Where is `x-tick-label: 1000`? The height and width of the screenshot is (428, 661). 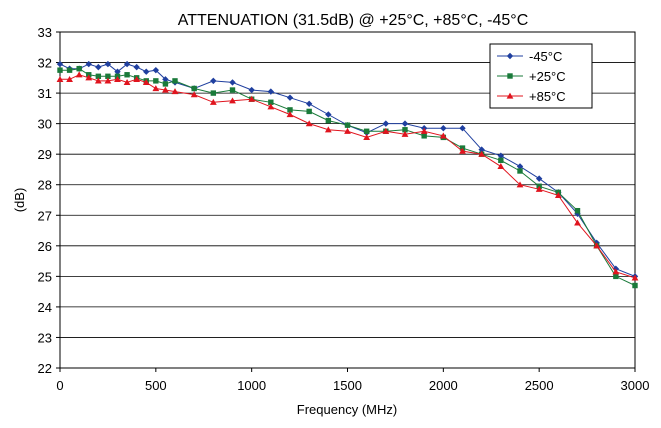 x-tick-label: 1000 is located at coordinates (251, 385).